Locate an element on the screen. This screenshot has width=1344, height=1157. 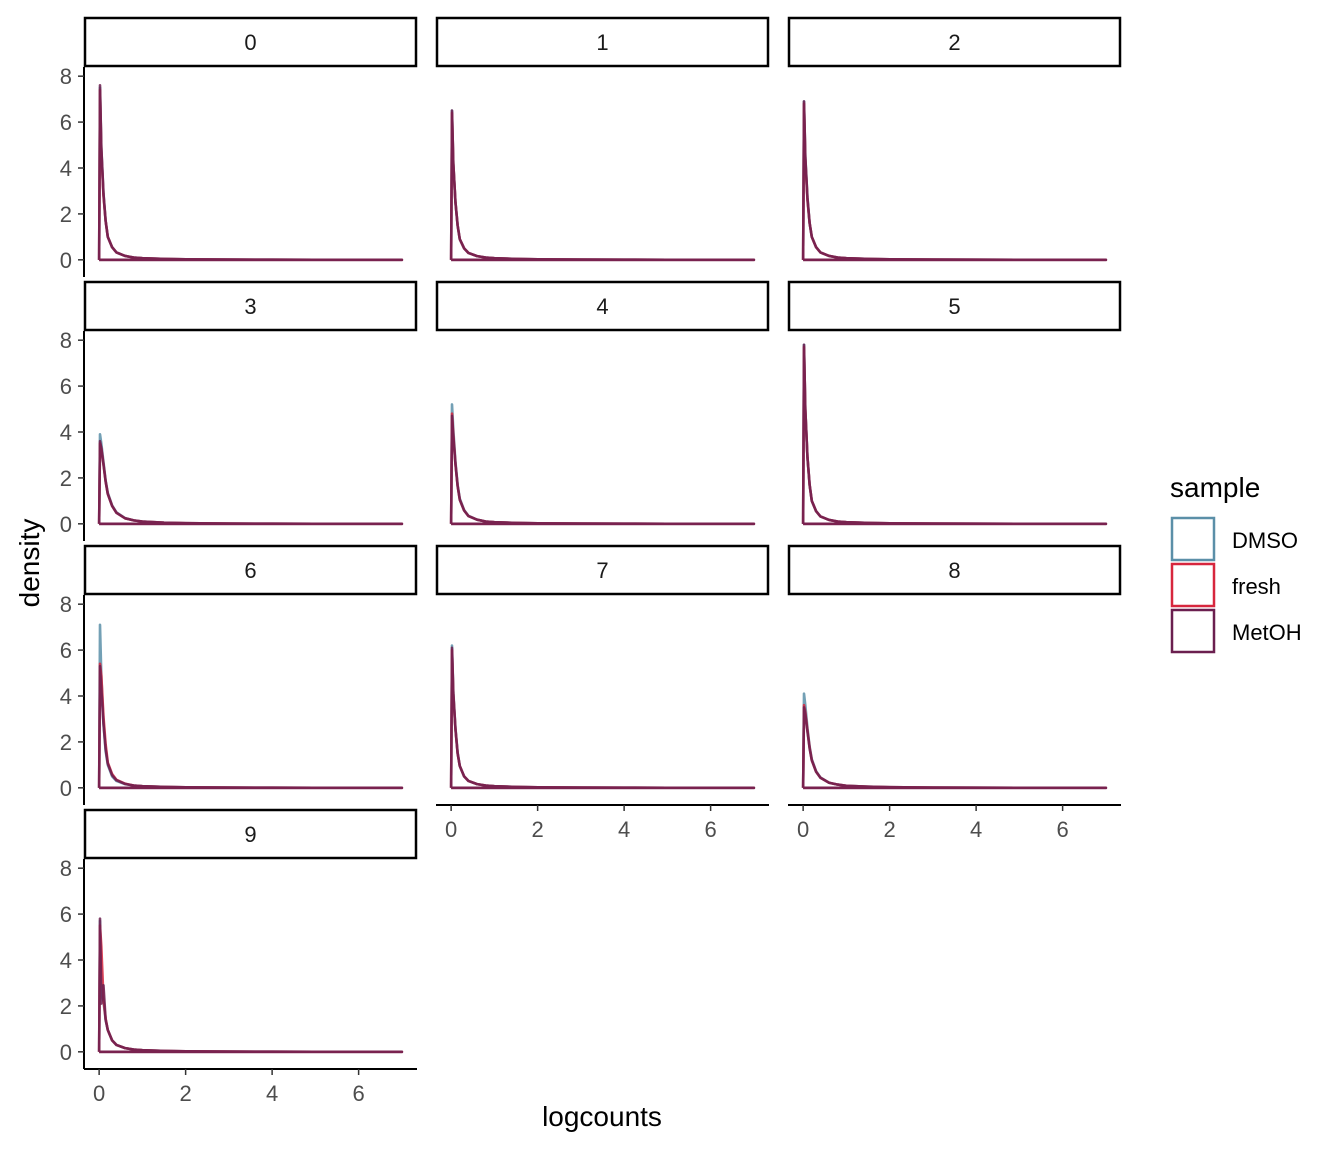
facet-panel-8: 8 0 2 4 6 is located at coordinates (954, 693).